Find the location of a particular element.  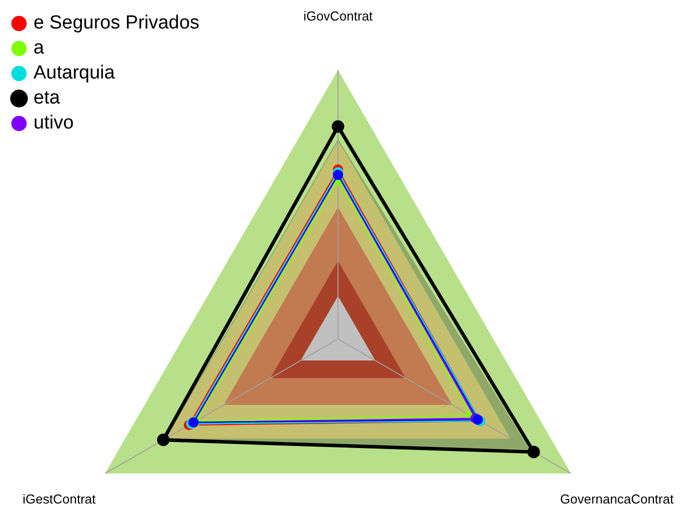

legend-label: utivo is located at coordinates (54, 123).